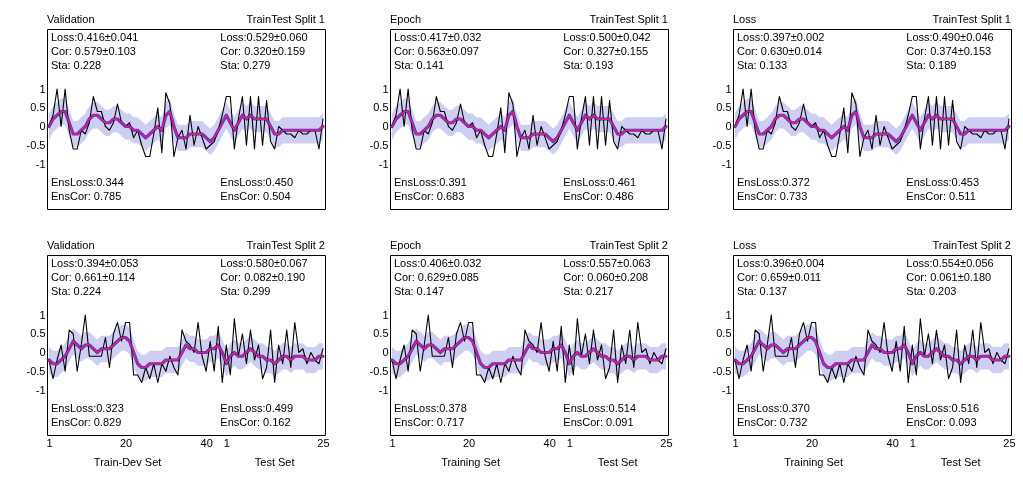  I want to click on annotation: EnsCor: 0.162, so click(255, 422).